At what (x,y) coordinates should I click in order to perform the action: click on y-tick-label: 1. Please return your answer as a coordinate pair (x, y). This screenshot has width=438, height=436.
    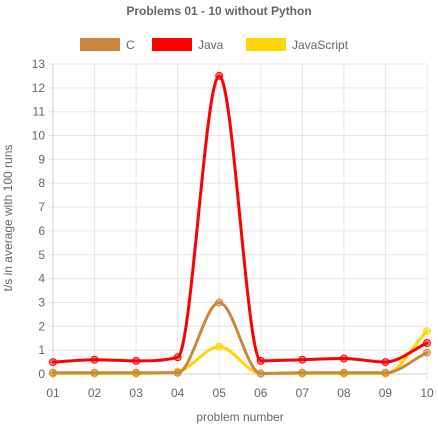
    Looking at the image, I should click on (41, 350).